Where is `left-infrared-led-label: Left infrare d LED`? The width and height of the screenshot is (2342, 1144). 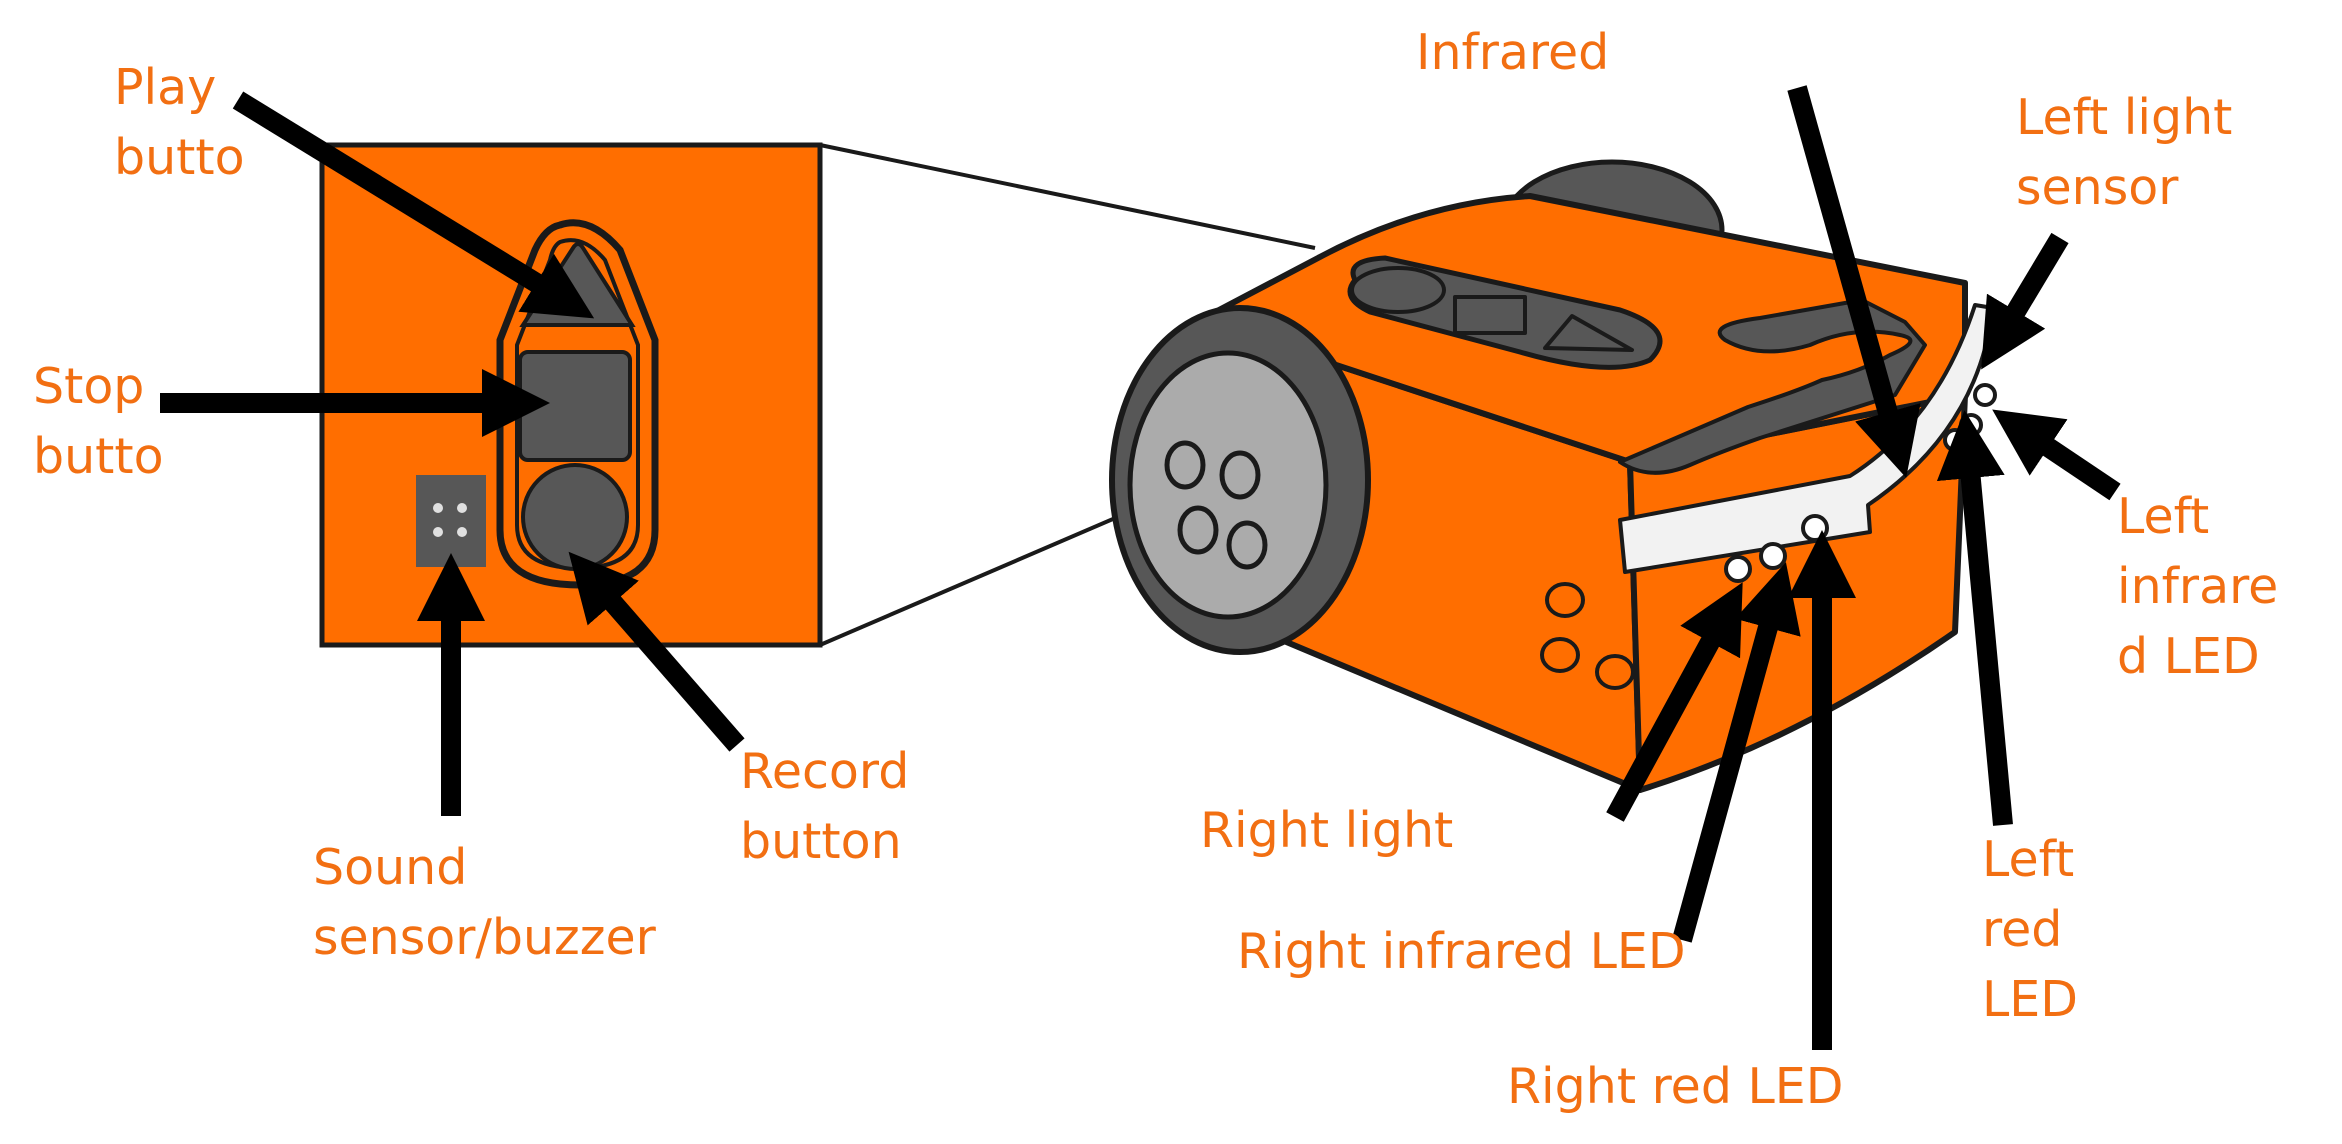
left-infrared-led-label: Left infrare d LED is located at coordinates (2198, 586).